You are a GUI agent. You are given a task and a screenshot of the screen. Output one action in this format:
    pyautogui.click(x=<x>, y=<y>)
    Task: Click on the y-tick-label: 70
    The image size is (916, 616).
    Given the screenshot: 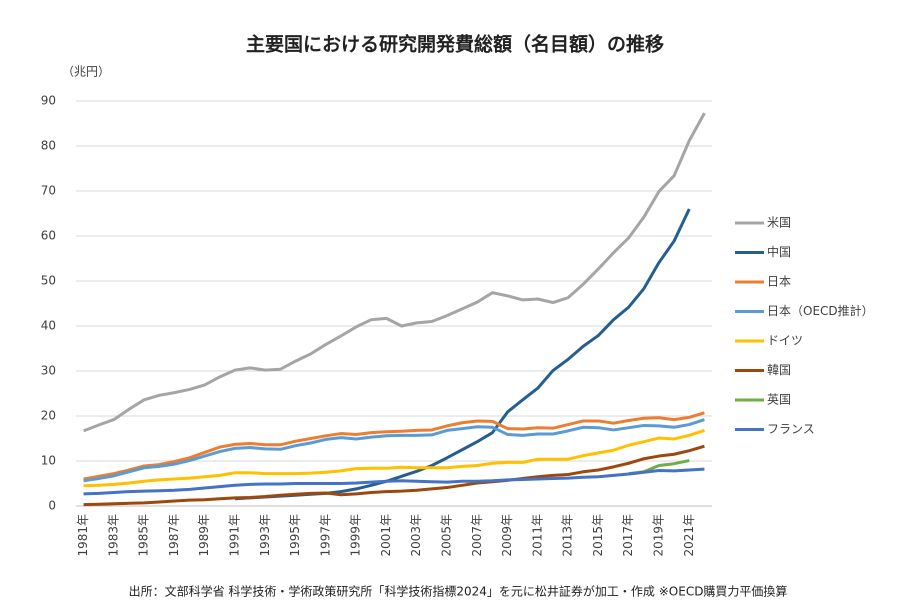 What is the action you would take?
    pyautogui.click(x=48, y=191)
    